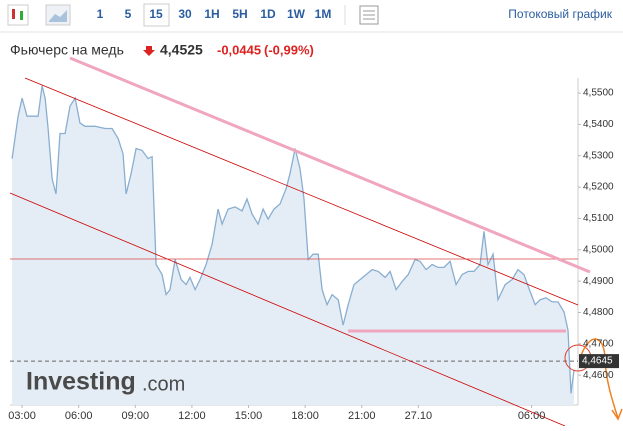 The height and width of the screenshot is (431, 623). I want to click on watermark: .com, so click(163, 384).